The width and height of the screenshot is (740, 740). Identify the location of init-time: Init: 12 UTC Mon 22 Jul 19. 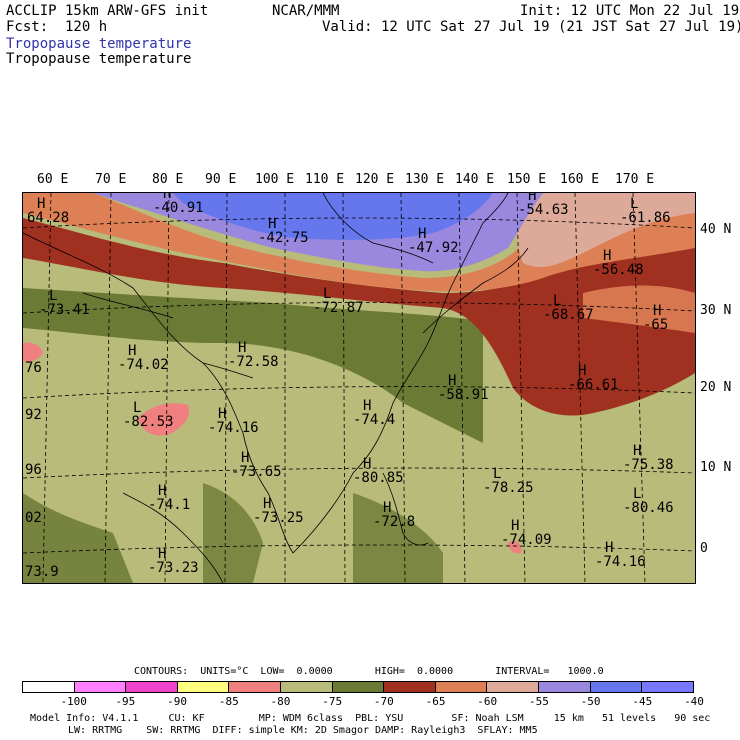
(630, 11).